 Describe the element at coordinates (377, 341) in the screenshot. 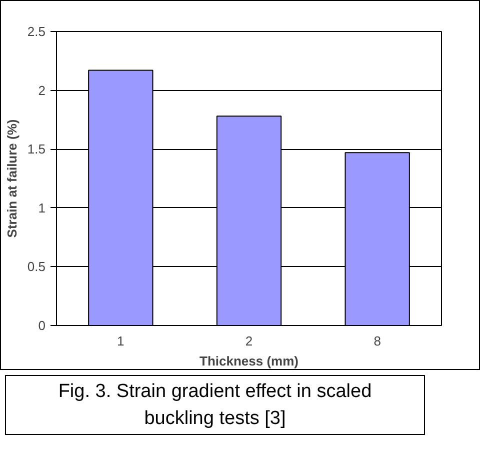

I see `x-tick-label: 8` at that location.